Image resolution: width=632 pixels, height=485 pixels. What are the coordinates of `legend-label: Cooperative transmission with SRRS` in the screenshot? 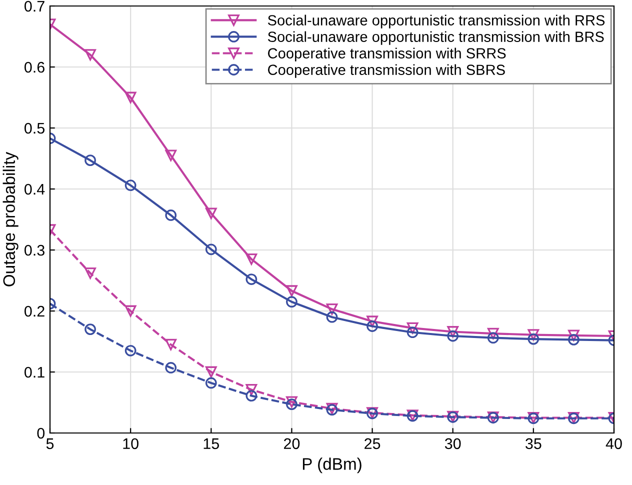 It's located at (387, 55).